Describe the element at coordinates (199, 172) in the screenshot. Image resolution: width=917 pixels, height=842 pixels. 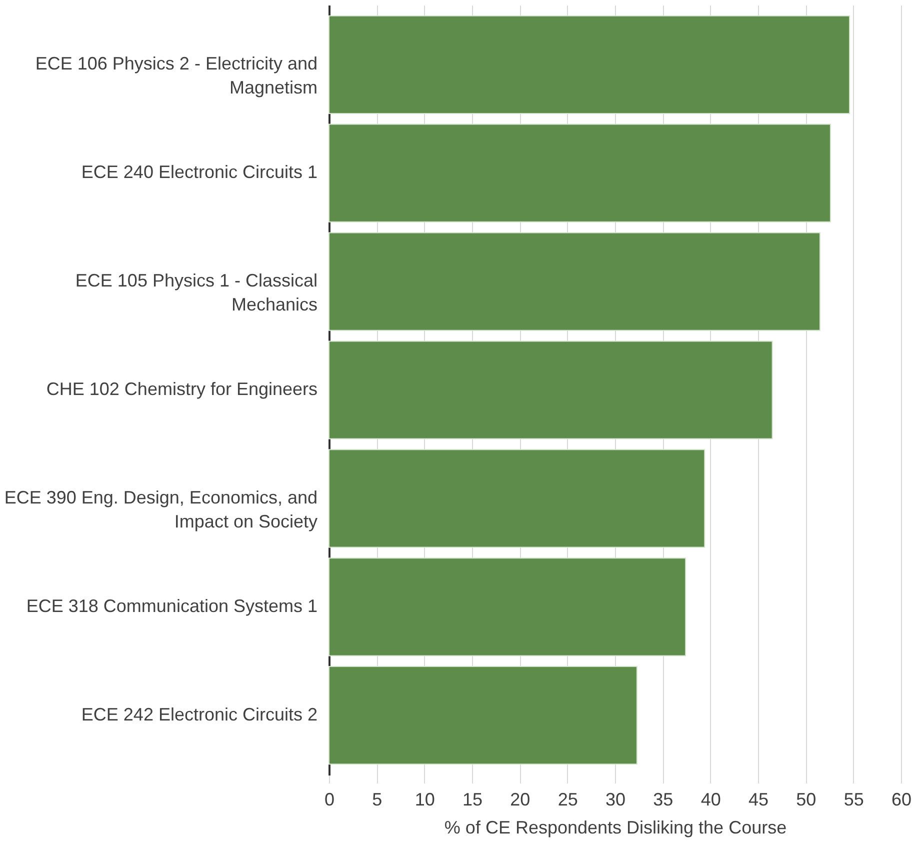
I see `y-tick-label: ECE 240 Electronic Circuits 1` at that location.